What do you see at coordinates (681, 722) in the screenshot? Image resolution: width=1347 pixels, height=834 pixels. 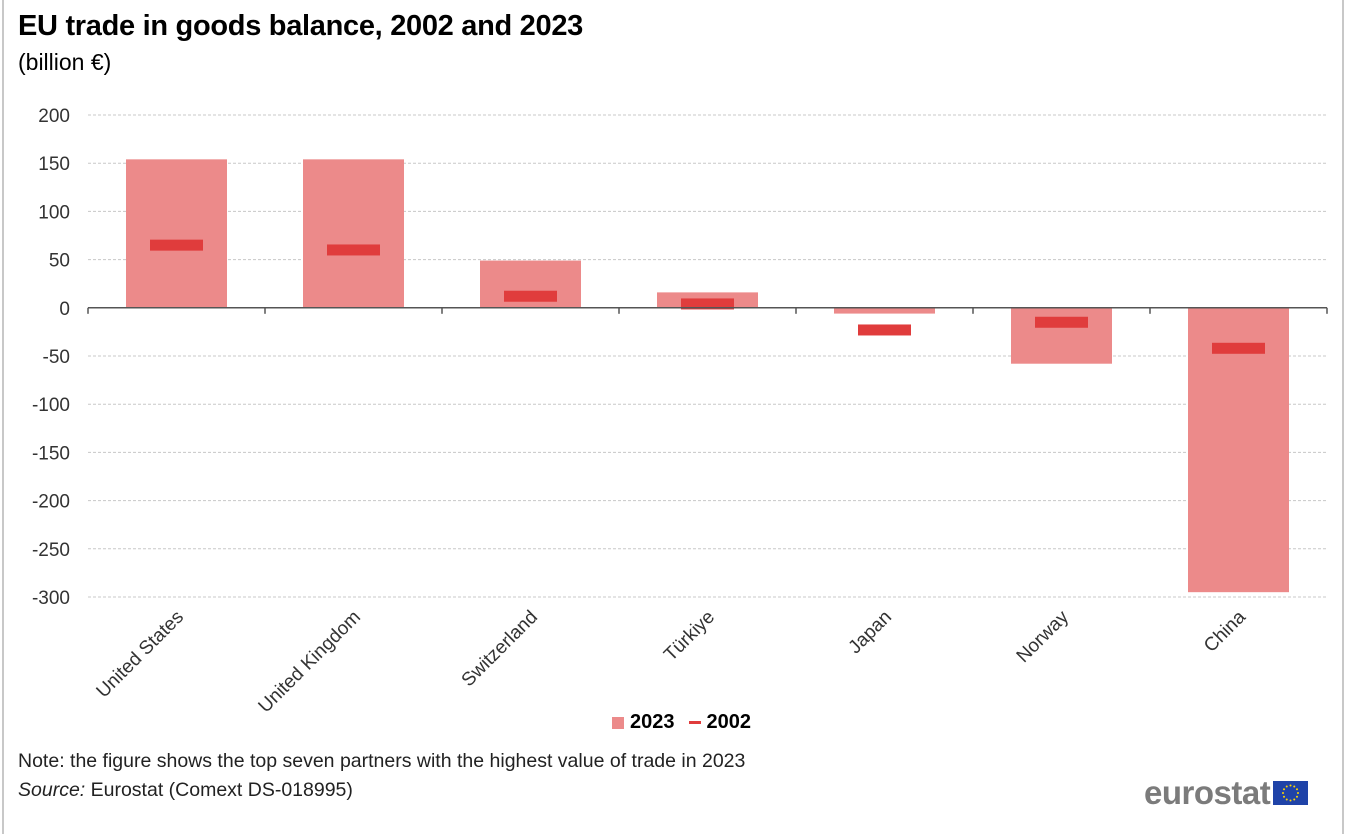 I see `legend: 2023 2002` at bounding box center [681, 722].